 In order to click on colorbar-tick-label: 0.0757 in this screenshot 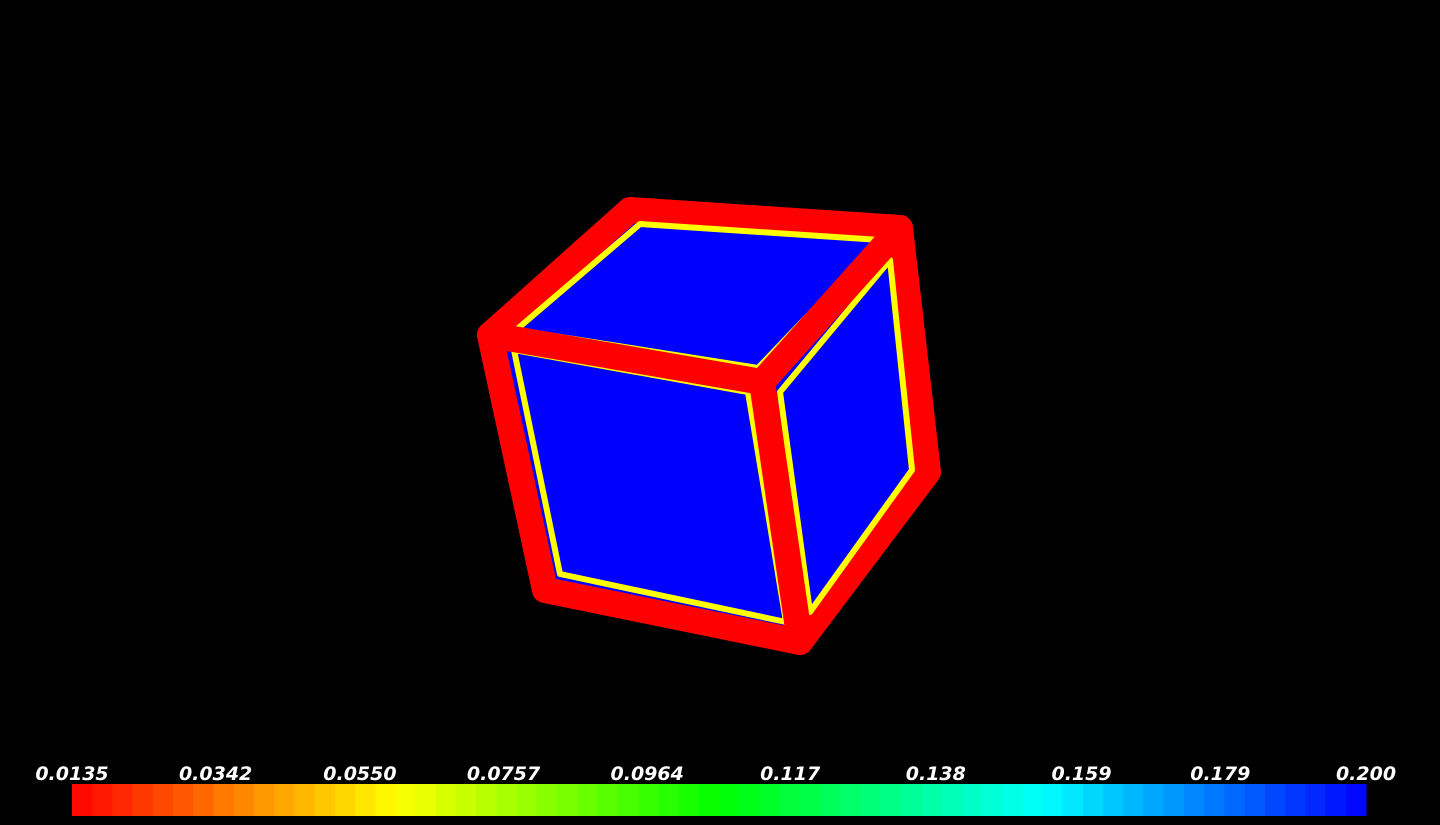, I will do `click(504, 774)`.